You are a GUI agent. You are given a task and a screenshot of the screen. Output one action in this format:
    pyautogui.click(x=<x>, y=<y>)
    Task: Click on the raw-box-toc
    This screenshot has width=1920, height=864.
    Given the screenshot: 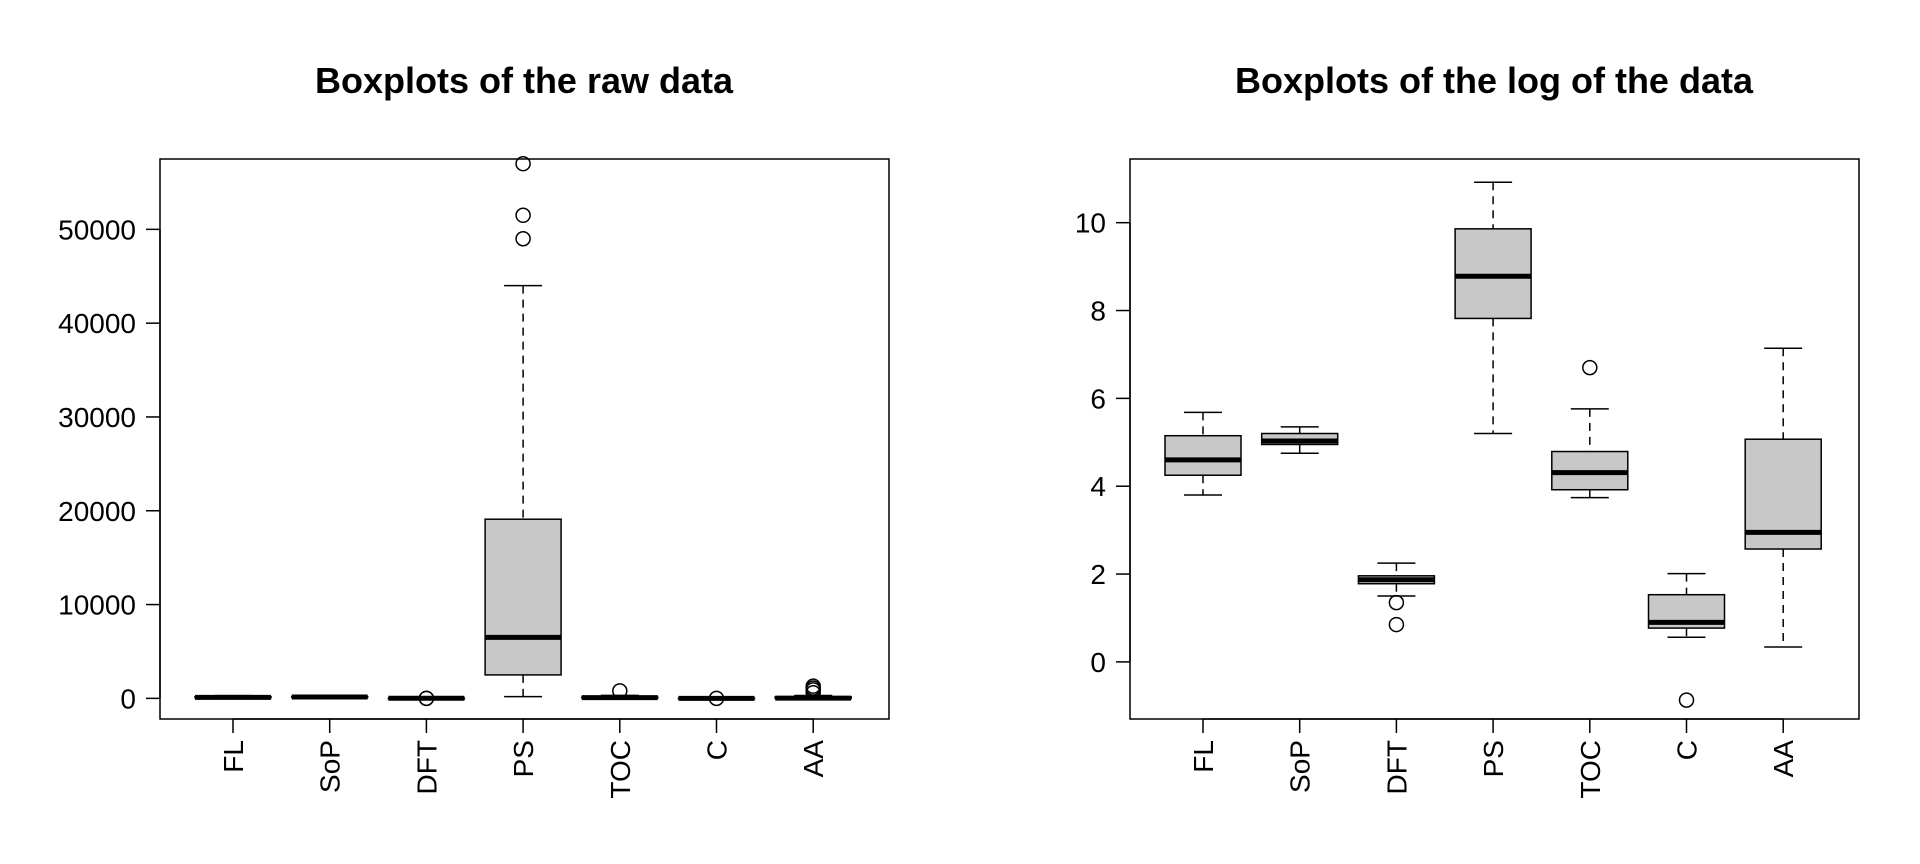 What is the action you would take?
    pyautogui.click(x=620, y=692)
    